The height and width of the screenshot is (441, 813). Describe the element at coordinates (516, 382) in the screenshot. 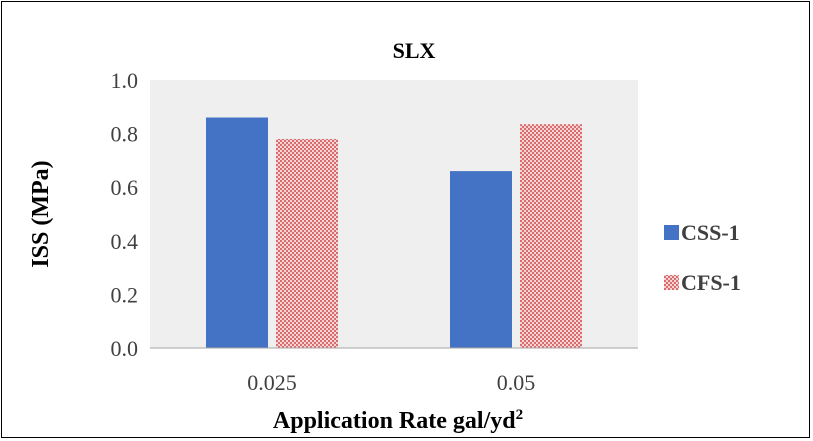

I see `x-tick-label: 0.05` at that location.